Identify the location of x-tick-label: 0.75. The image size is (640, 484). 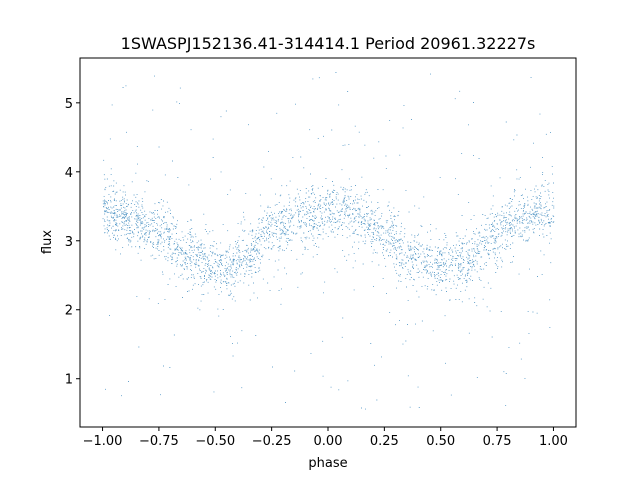
(497, 441).